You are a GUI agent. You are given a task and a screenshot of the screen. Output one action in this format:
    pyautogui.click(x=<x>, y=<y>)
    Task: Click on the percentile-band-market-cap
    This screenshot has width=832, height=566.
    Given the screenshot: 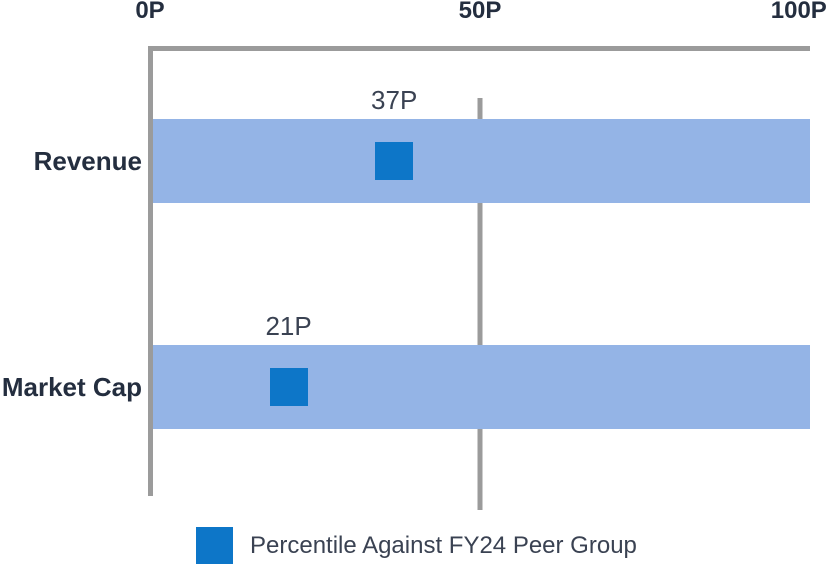 What is the action you would take?
    pyautogui.click(x=481, y=387)
    